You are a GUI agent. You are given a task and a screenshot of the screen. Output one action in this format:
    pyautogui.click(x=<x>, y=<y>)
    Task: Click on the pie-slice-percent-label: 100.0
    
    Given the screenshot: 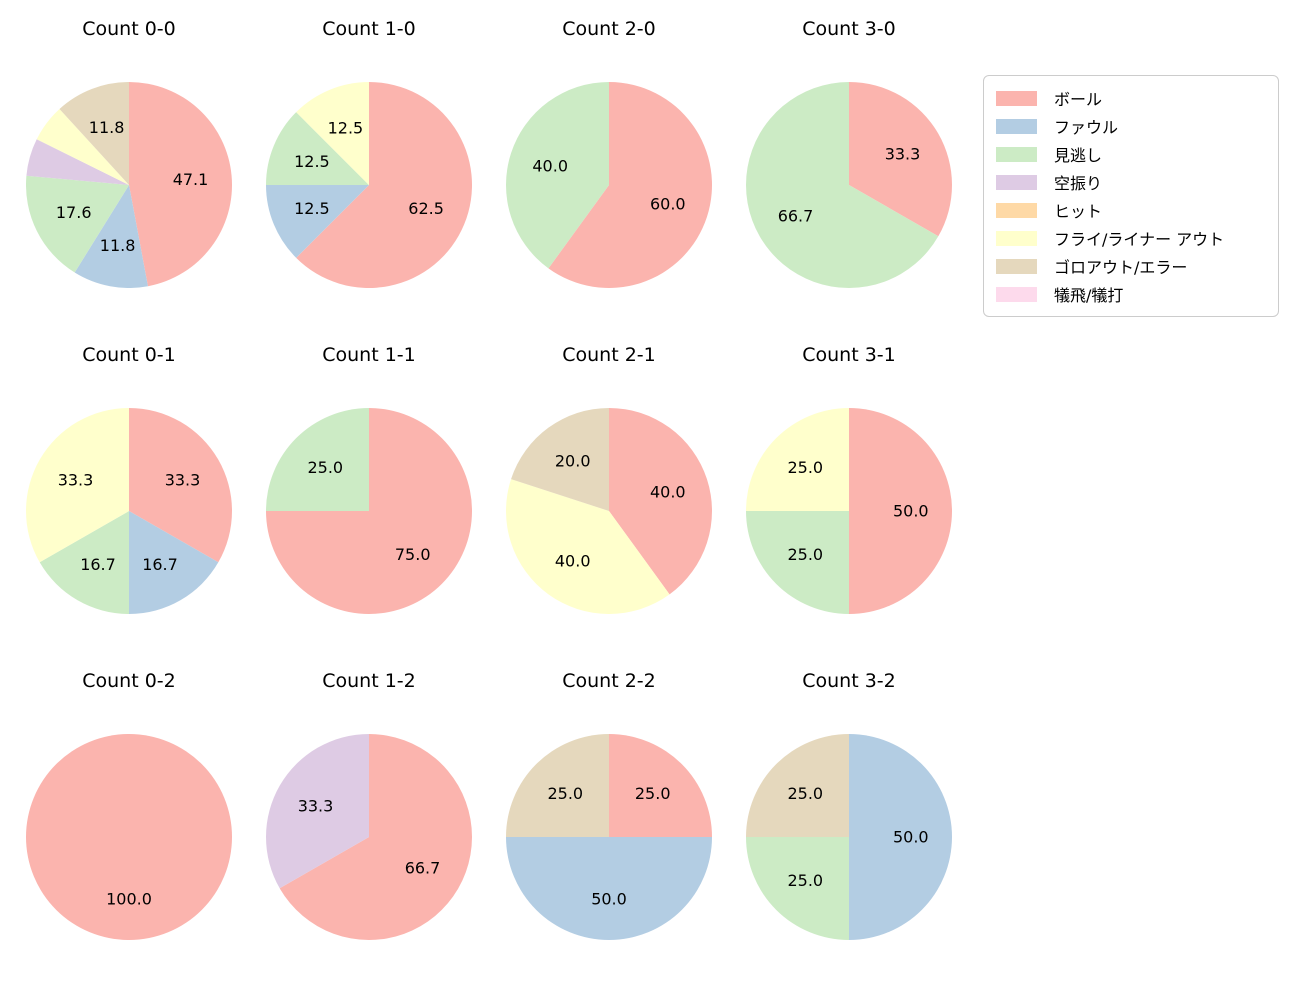 What is the action you would take?
    pyautogui.click(x=129, y=898)
    